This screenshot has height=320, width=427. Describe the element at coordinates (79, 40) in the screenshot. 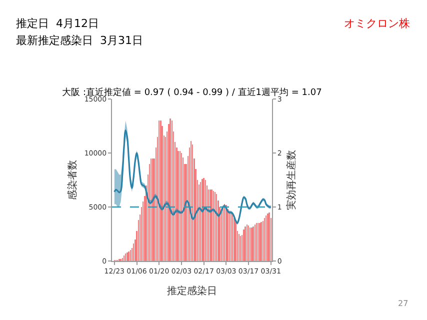

I see `text: 最新推定感染日 3月31日` at that location.